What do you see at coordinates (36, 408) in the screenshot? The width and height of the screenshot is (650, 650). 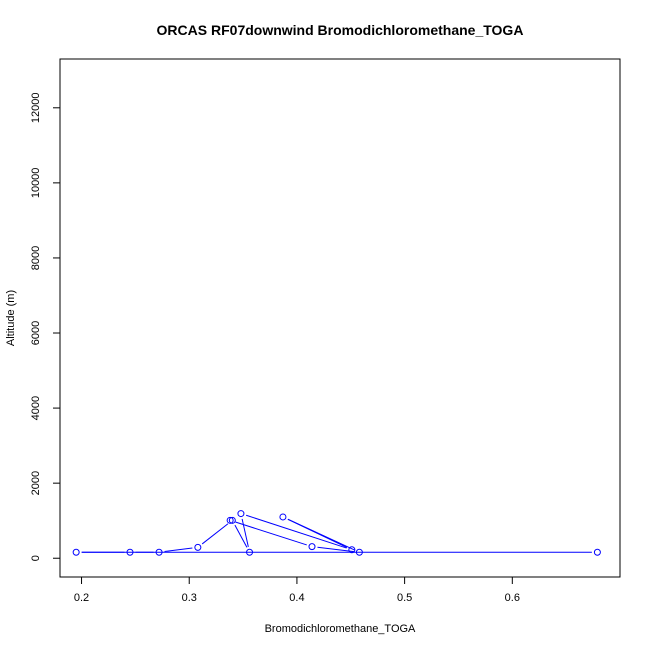 I see `y-tick-label: 4000` at bounding box center [36, 408].